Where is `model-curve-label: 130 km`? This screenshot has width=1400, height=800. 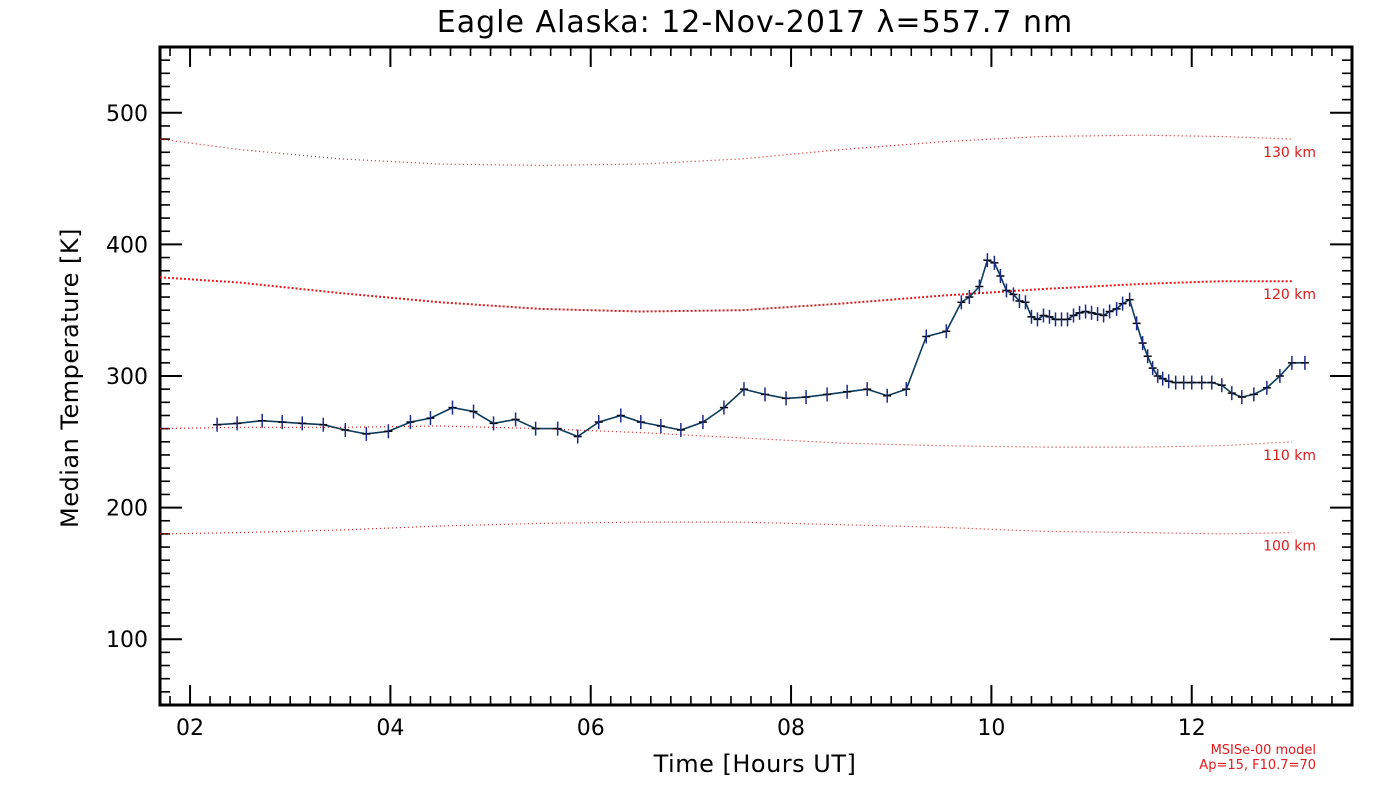 model-curve-label: 130 km is located at coordinates (1289, 153).